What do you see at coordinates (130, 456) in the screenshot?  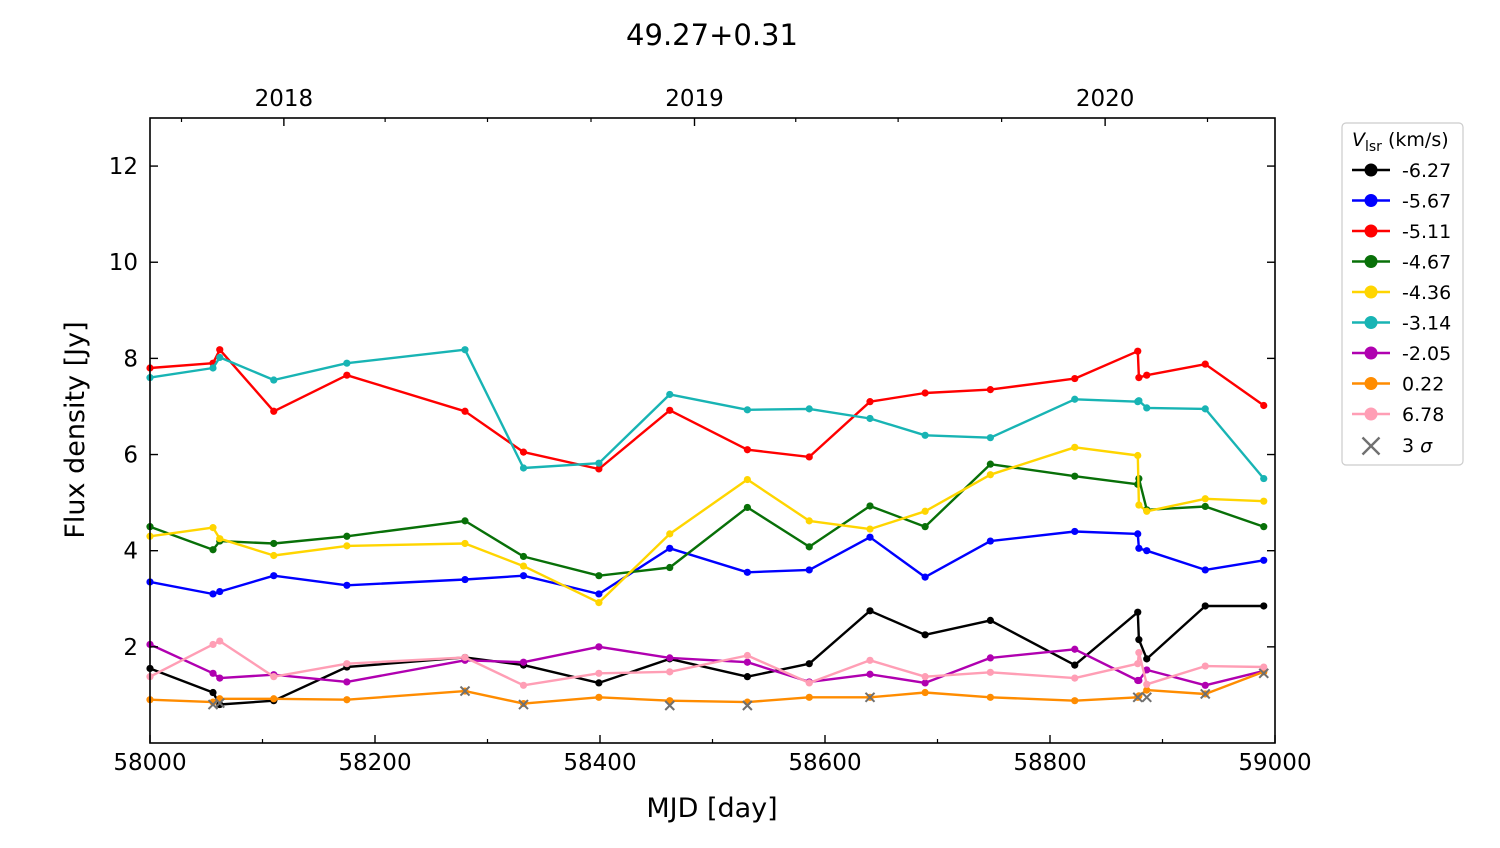 I see `y-tick-label: 6` at bounding box center [130, 456].